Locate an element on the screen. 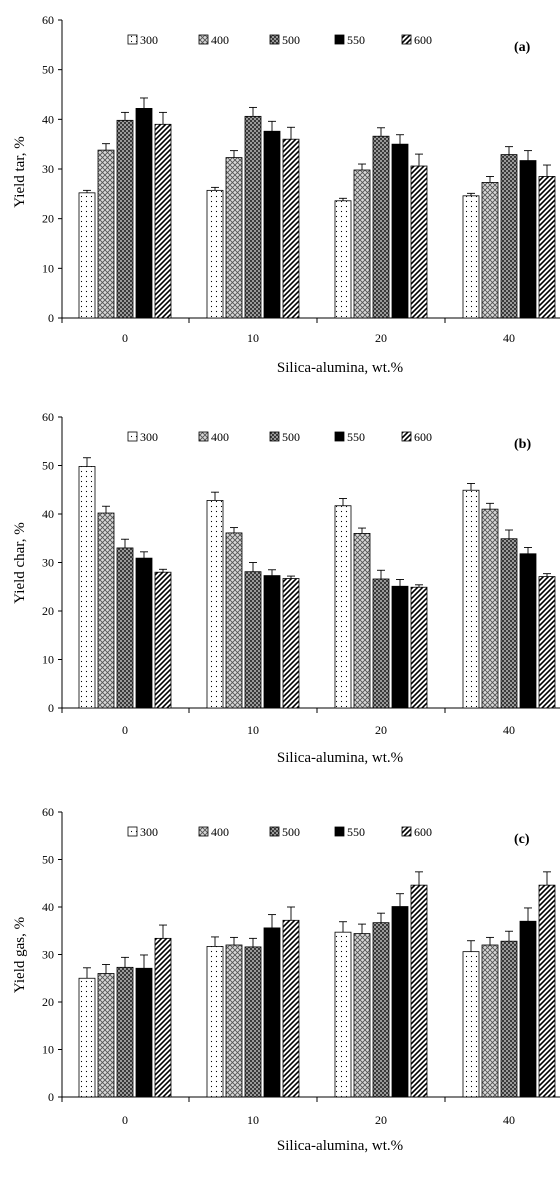 This screenshot has height=1178, width=560. y-axis-title: Yield char, % is located at coordinates (20, 562).